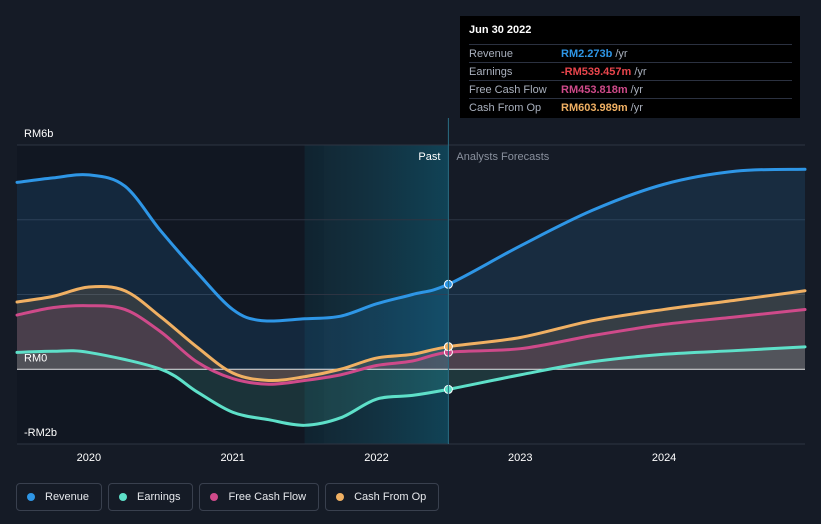 This screenshot has width=821, height=524. Describe the element at coordinates (40, 433) in the screenshot. I see `y-tick-label: -RM2b` at that location.